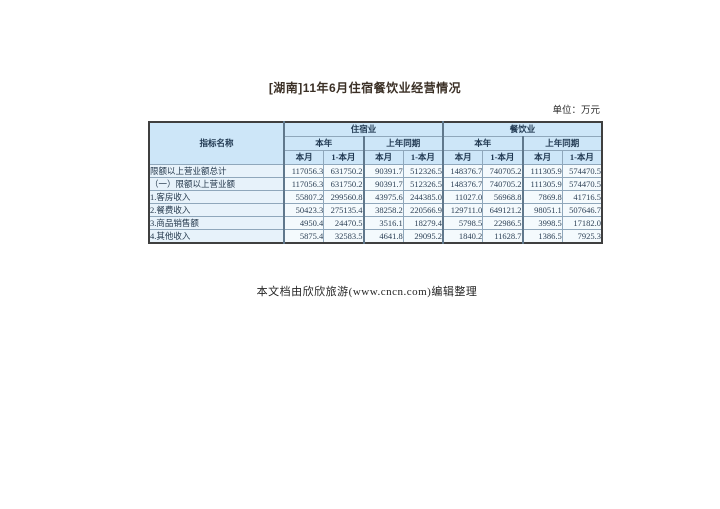  I want to click on cell-value: 32583.5, so click(343, 236).